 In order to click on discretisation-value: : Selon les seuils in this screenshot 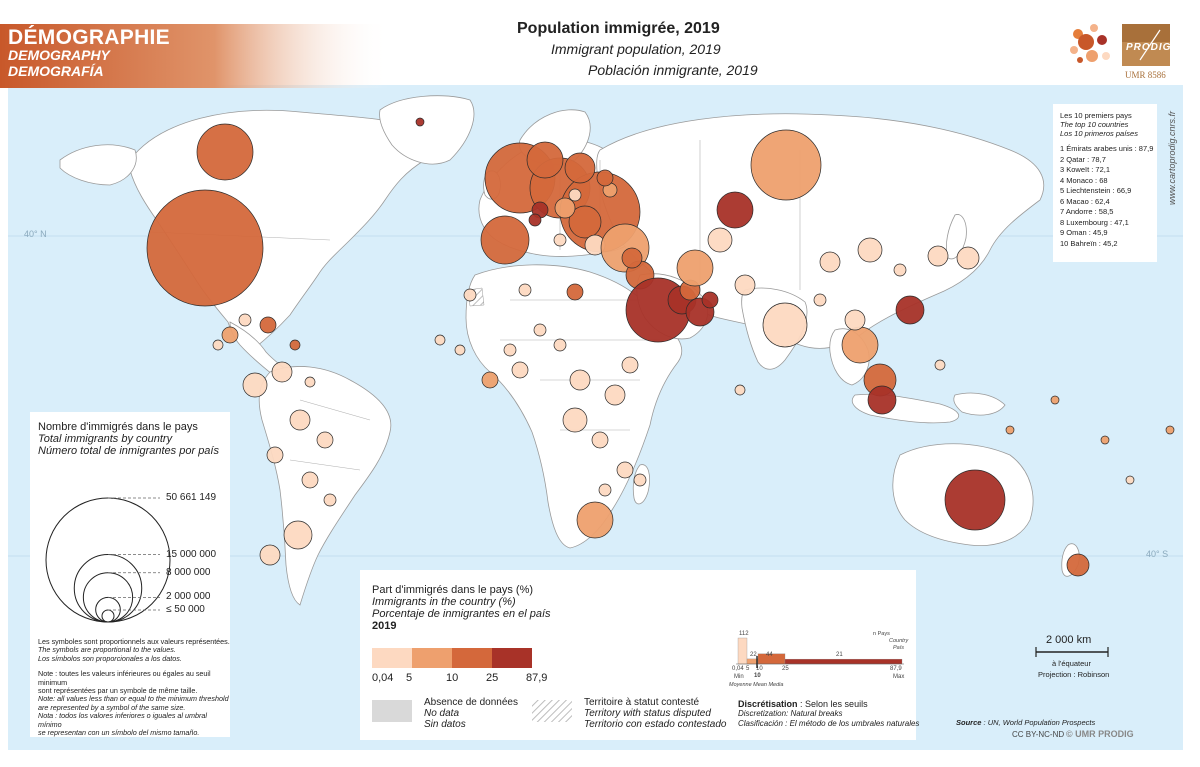, I will do `click(832, 704)`.